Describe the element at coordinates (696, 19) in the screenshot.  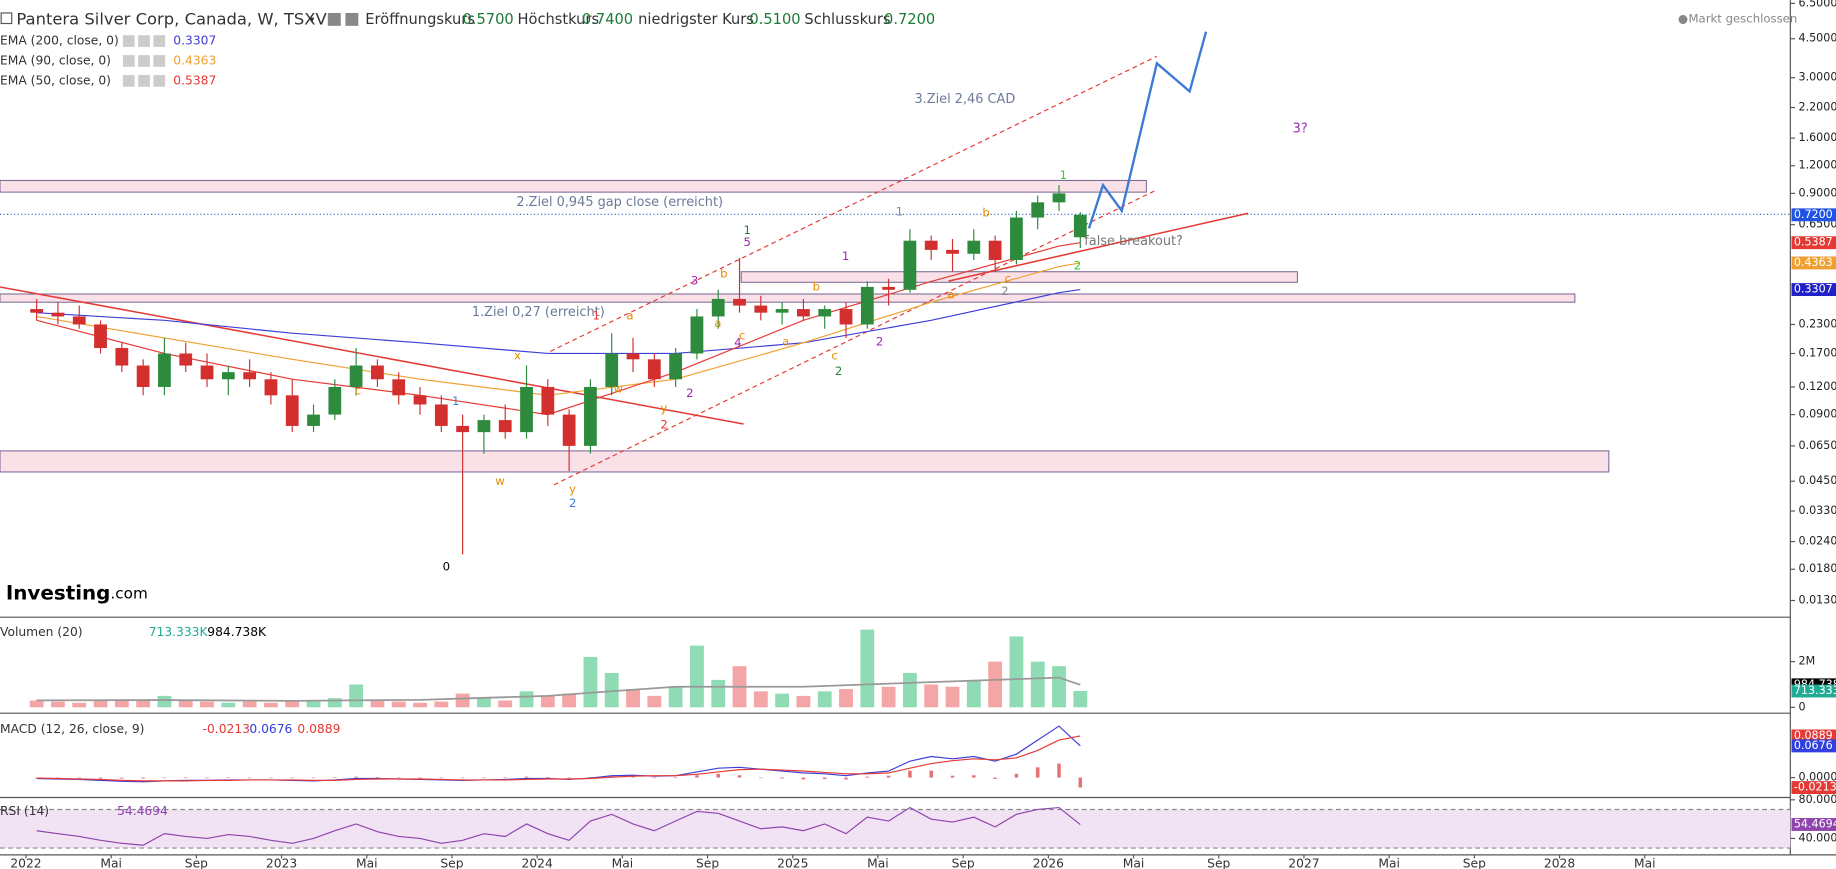
I see `ohlc-label: niedrigster Kurs` at that location.